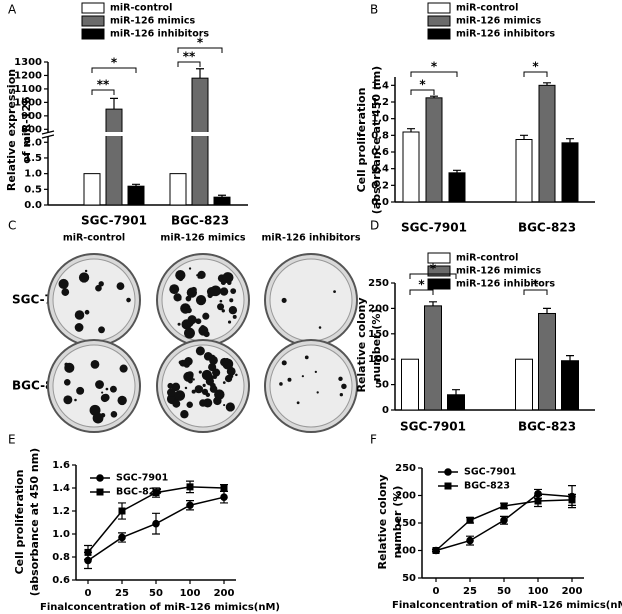 Image resolution: width=622 pixels, height=614 pixels. I want to click on legend-label: miR-126 inhibitors, so click(505, 284).